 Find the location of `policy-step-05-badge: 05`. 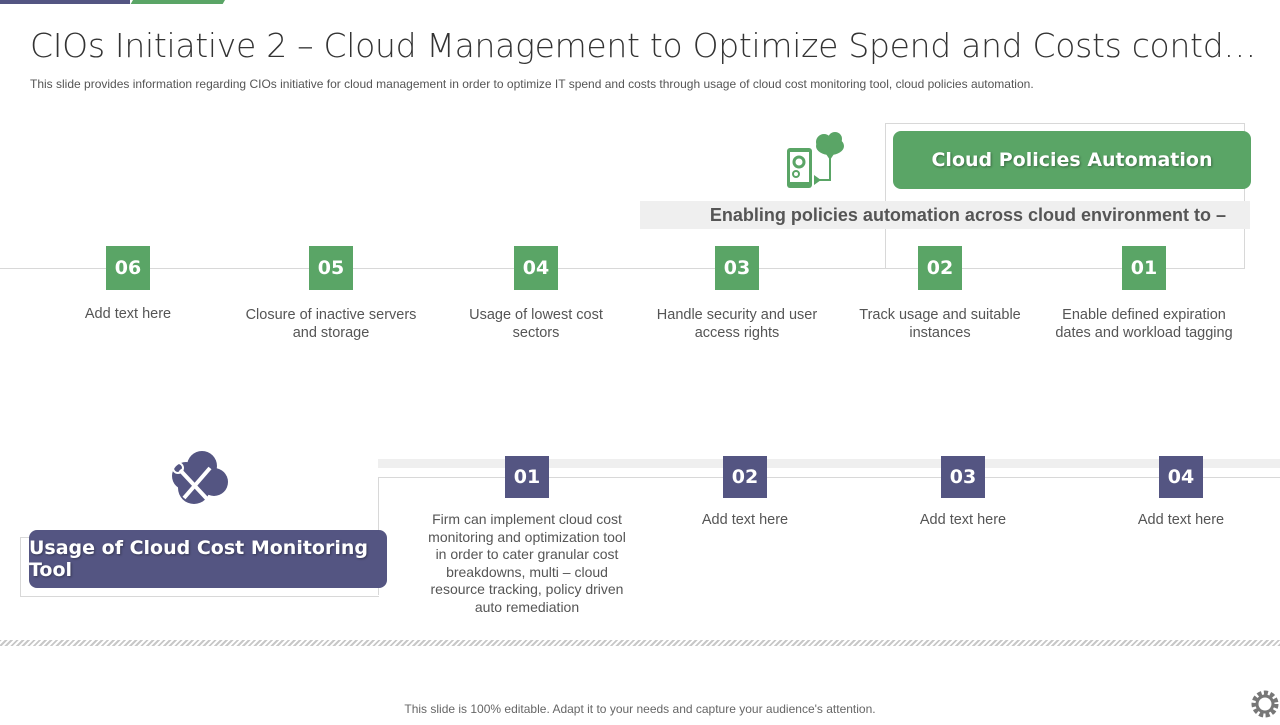

policy-step-05-badge: 05 is located at coordinates (331, 268).